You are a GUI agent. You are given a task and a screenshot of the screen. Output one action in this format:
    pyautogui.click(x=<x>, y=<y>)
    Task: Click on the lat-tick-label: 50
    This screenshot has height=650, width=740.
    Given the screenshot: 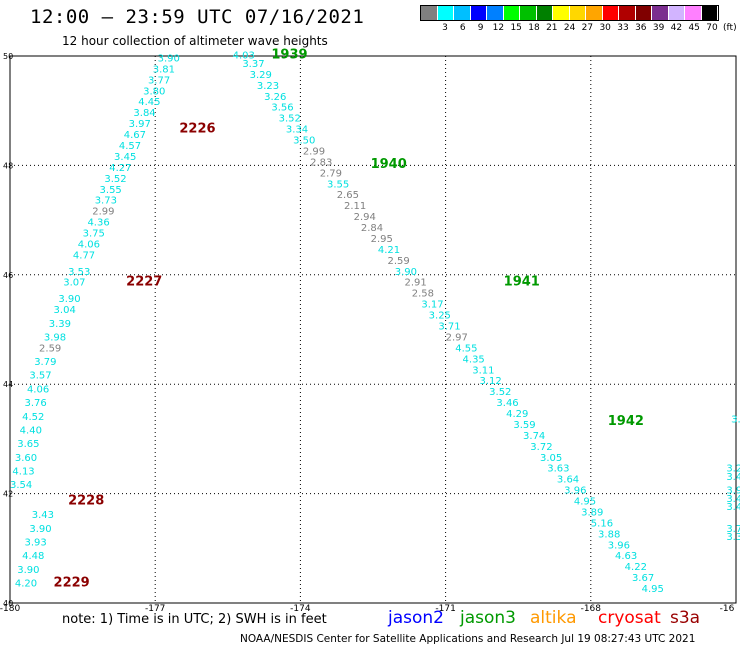 What is the action you would take?
    pyautogui.click(x=8, y=56)
    